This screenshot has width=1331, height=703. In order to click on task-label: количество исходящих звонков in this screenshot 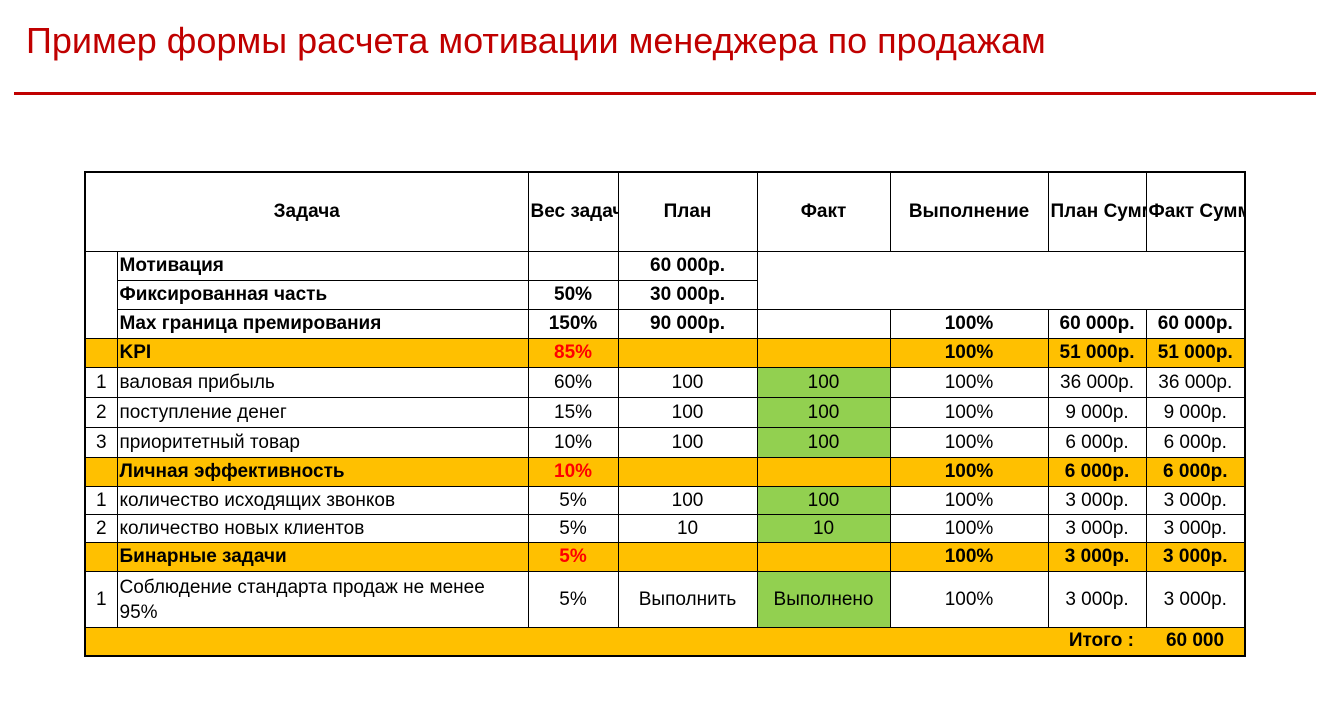, I will do `click(322, 500)`.